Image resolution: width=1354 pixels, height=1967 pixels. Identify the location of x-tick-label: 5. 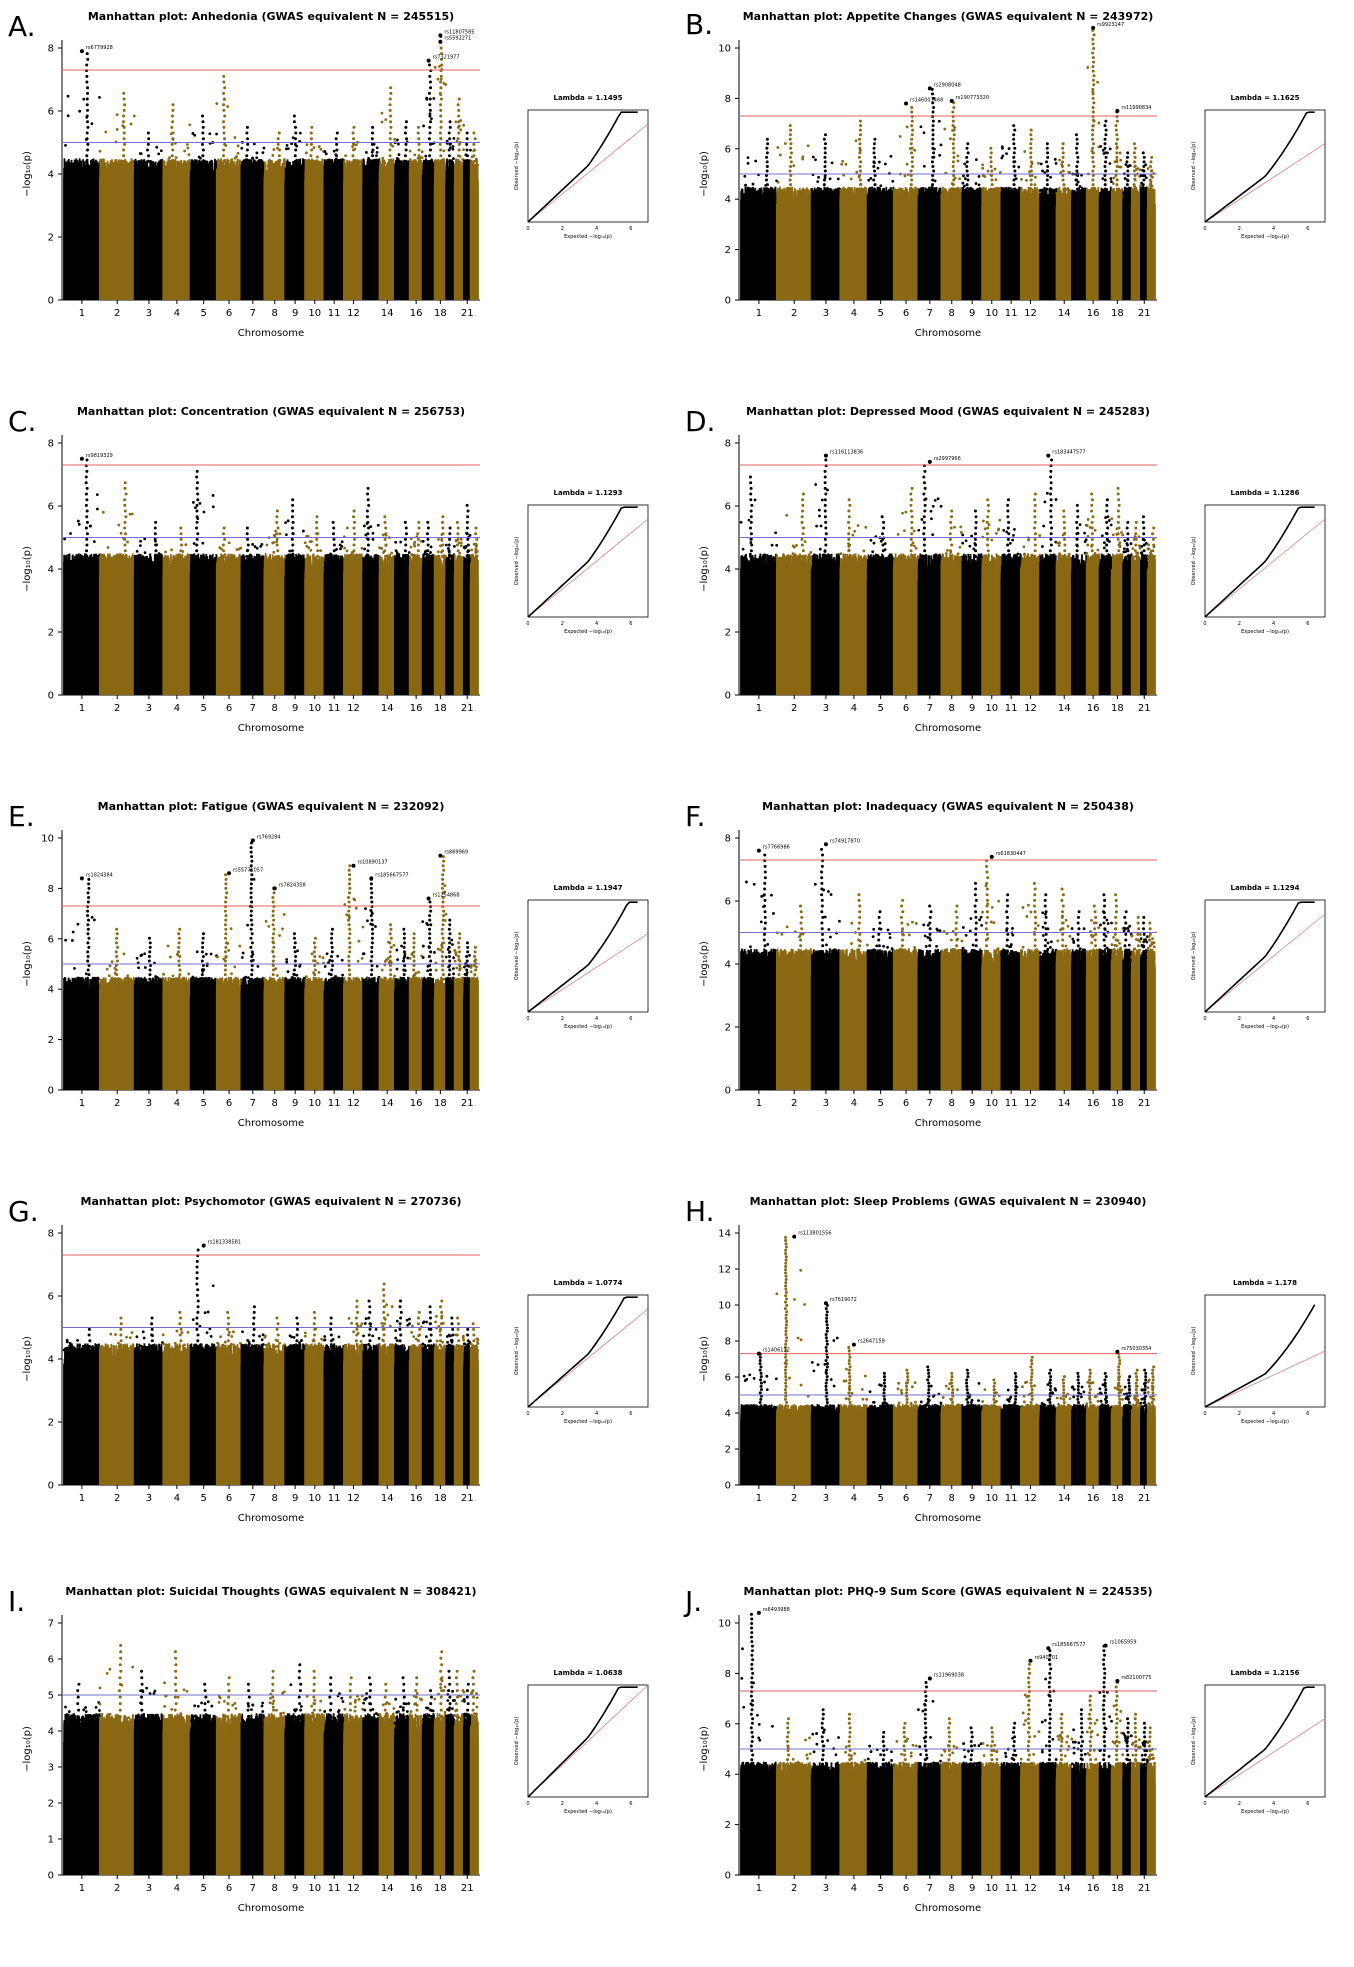
(203, 313).